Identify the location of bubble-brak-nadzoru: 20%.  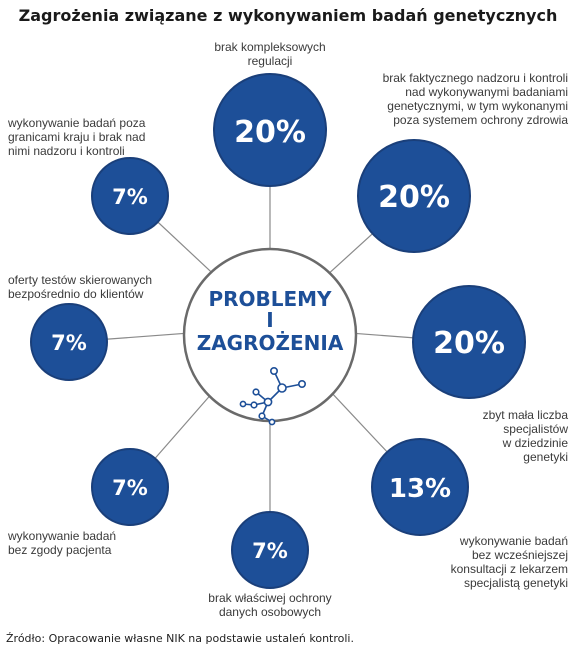
(414, 196).